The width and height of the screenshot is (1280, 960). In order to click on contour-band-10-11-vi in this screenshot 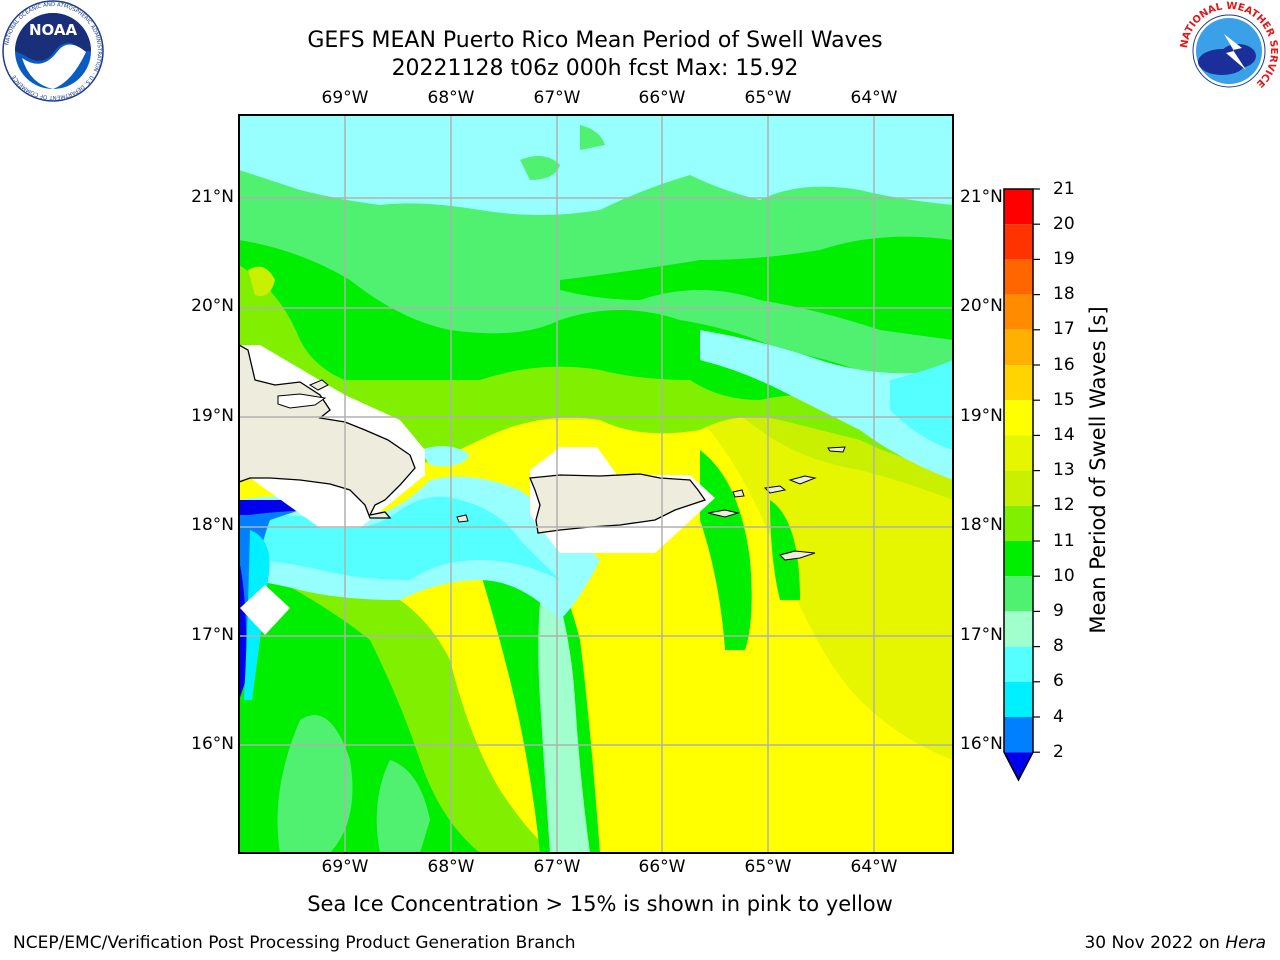, I will do `click(785, 550)`.